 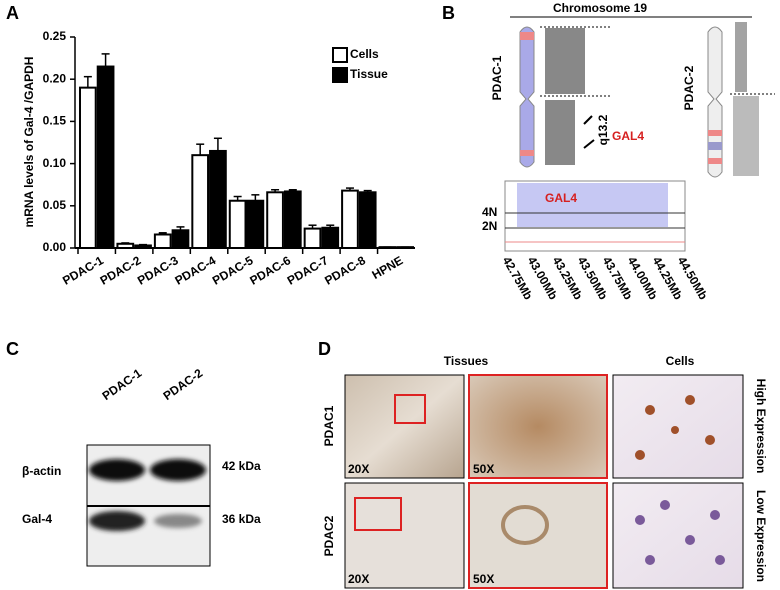 I want to click on x-tick-label: PDAC-1, so click(x=83, y=270).